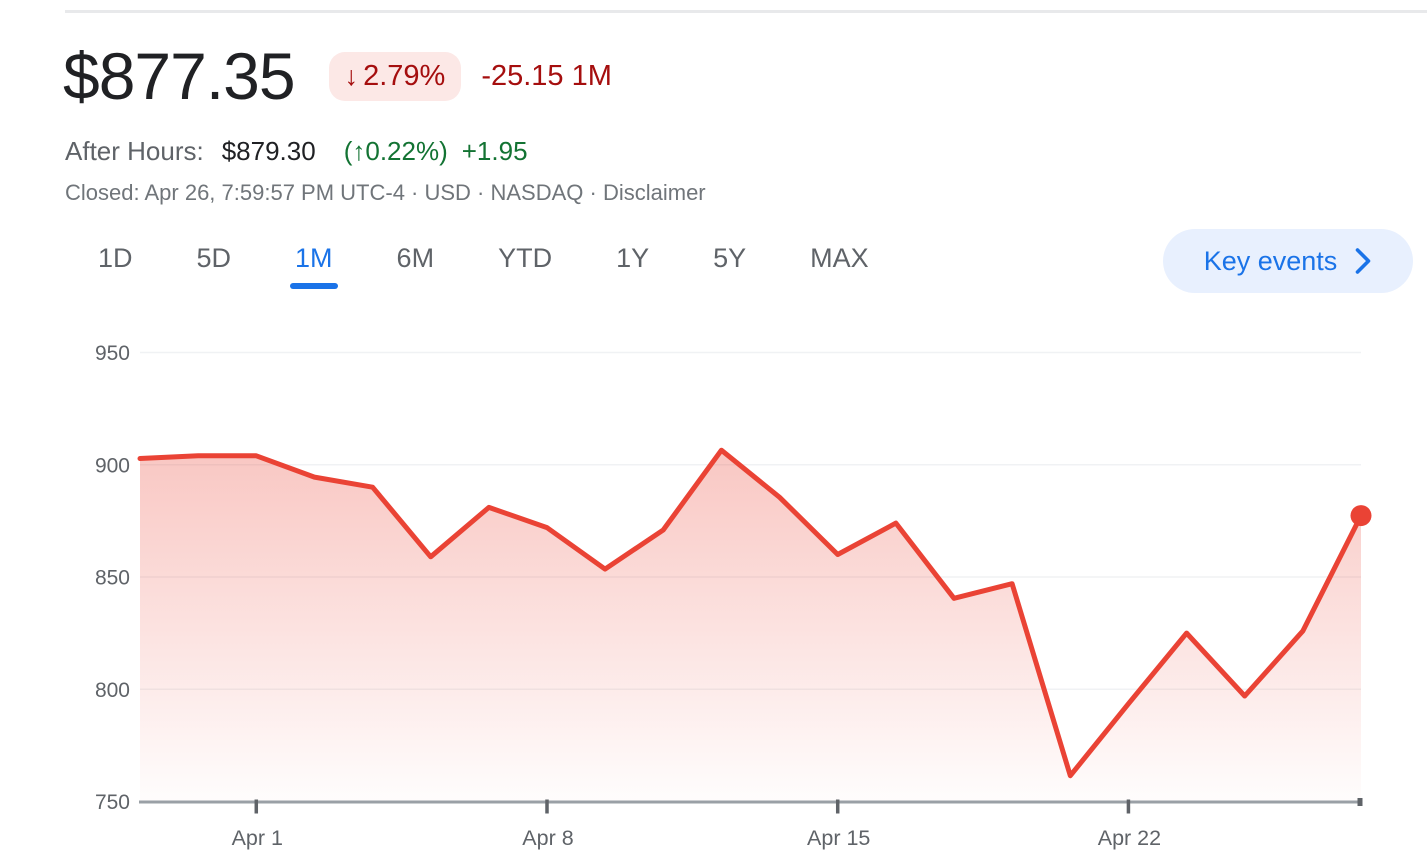 This screenshot has width=1427, height=864. I want to click on price-change-value: -25.15 1M, so click(546, 76).